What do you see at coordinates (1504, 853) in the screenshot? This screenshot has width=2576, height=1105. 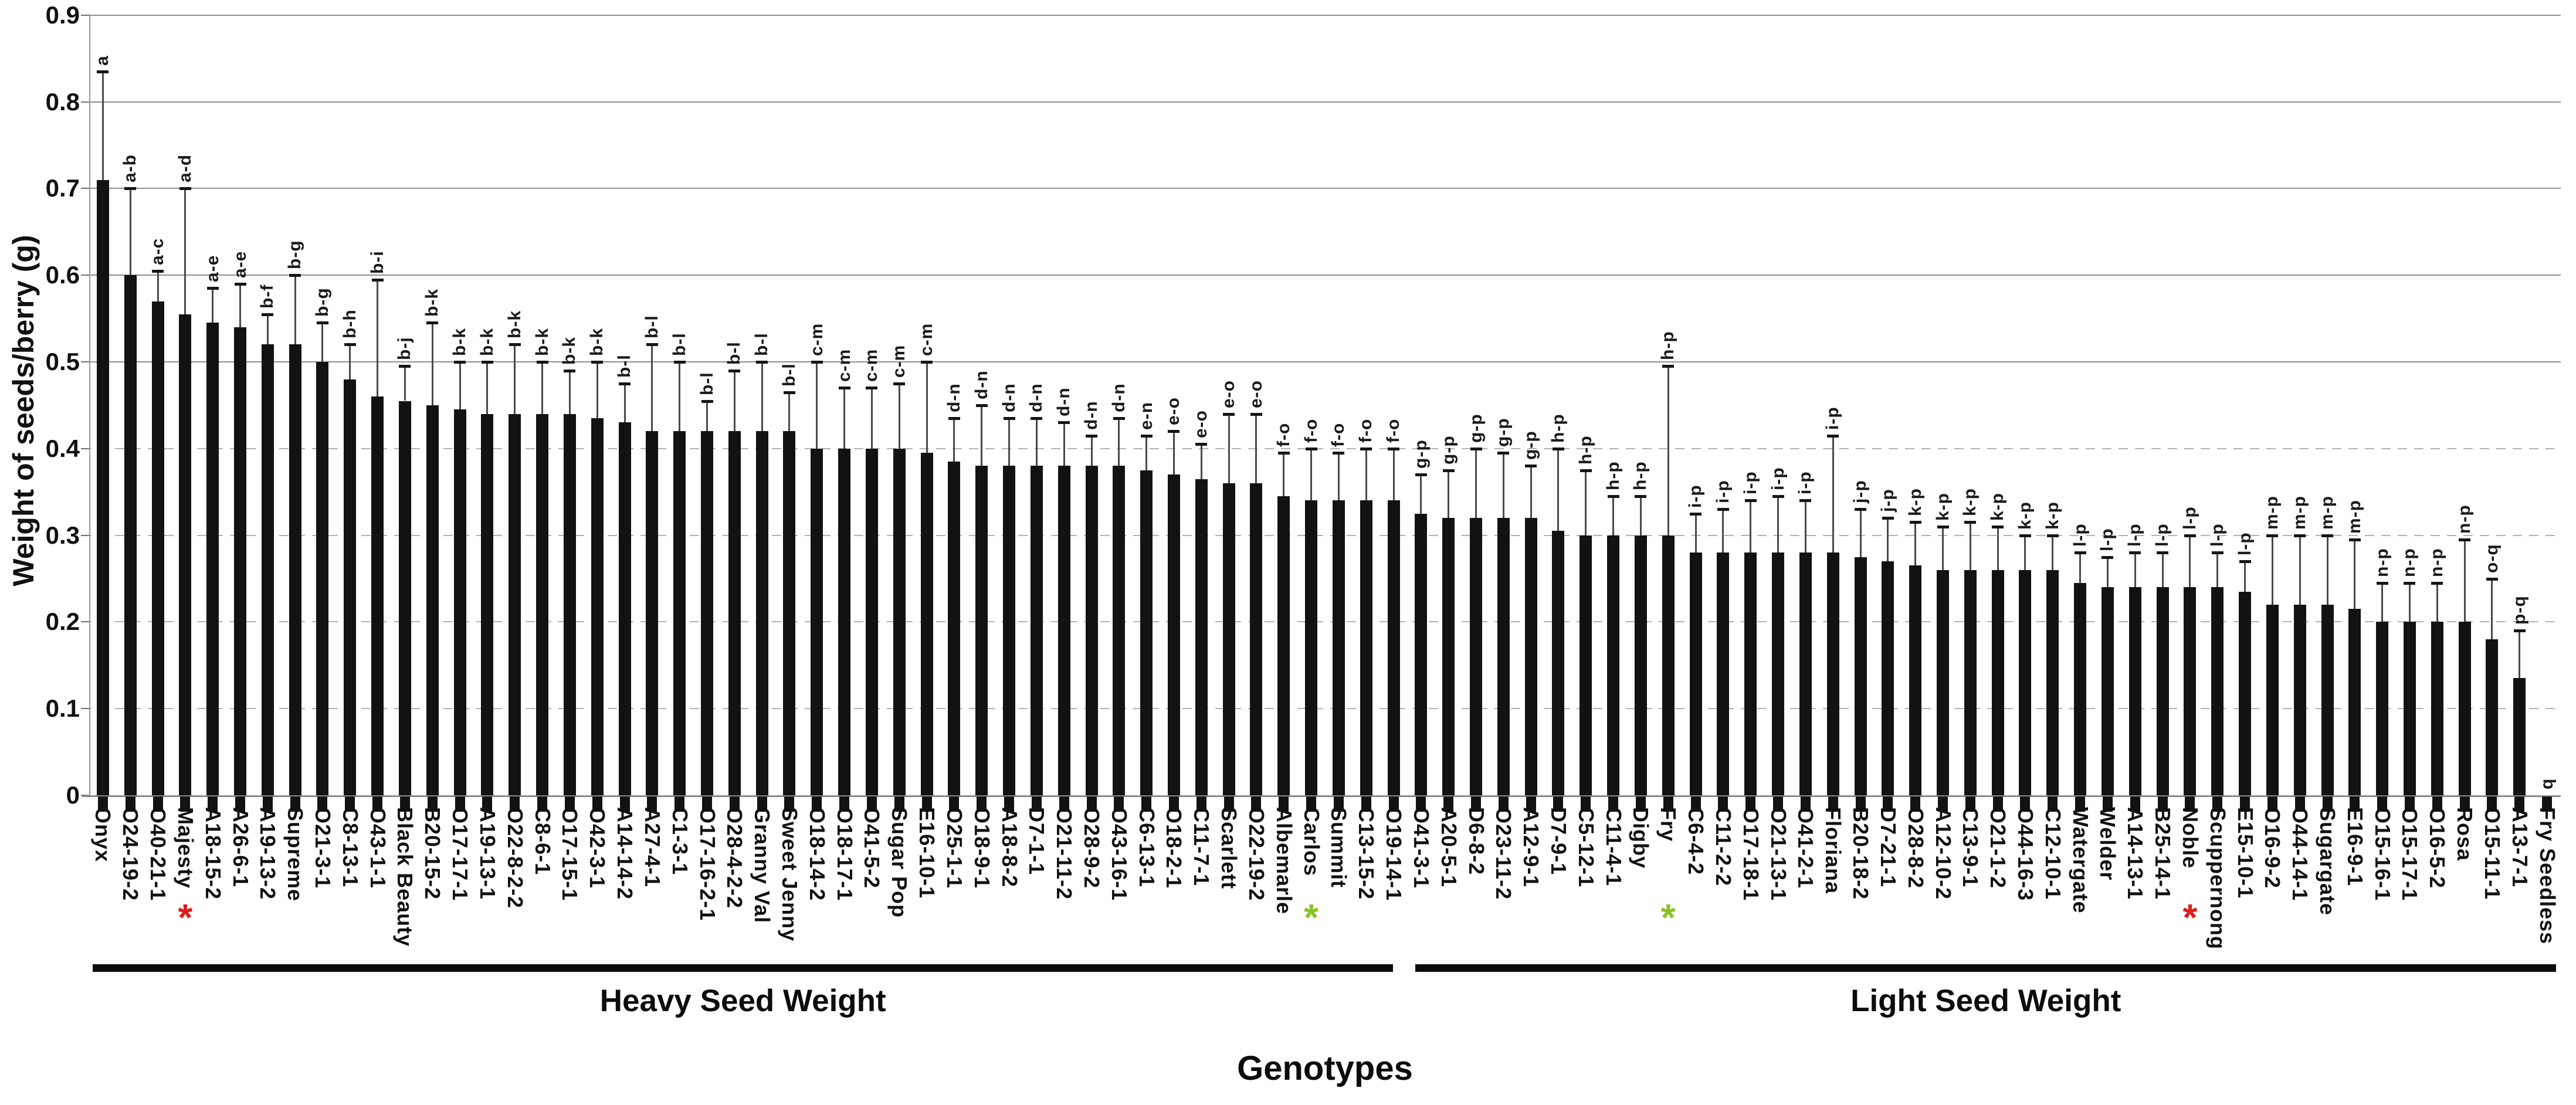 I see `x-label-O23-11-2: O23-11-2` at bounding box center [1504, 853].